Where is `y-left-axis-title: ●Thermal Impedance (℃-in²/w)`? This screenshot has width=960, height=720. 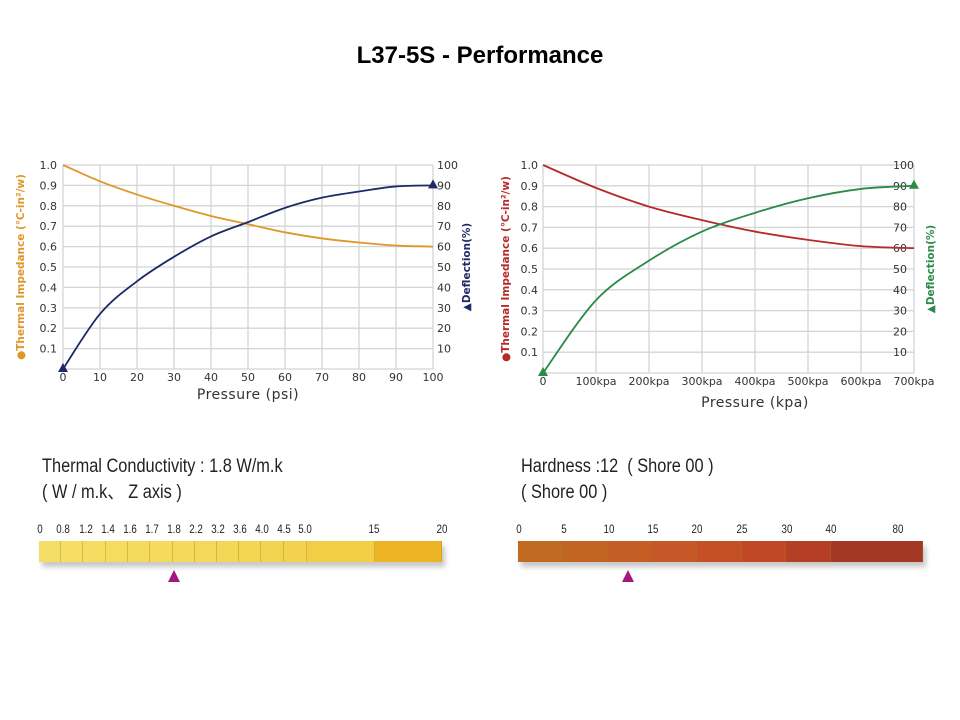 y-left-axis-title: ●Thermal Impedance (℃-in²/w) is located at coordinates (506, 269).